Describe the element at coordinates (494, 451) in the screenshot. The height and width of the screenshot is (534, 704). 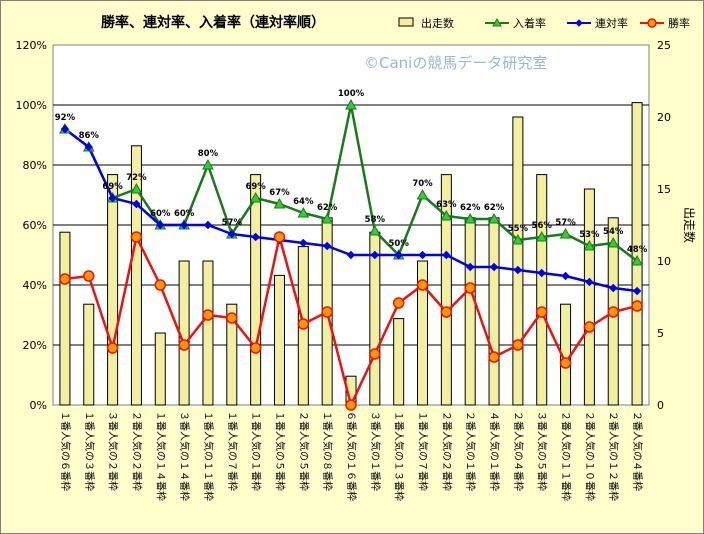
I see `x-tick-label: ４番人気の１番枠` at that location.